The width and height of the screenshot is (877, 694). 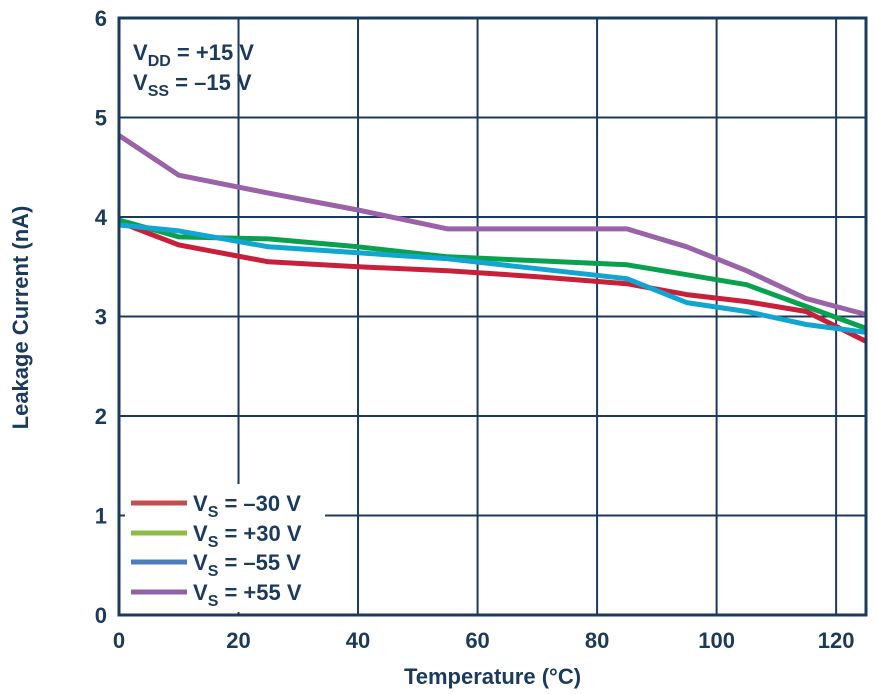 What do you see at coordinates (101, 317) in the screenshot?
I see `y-tick-label: 3` at bounding box center [101, 317].